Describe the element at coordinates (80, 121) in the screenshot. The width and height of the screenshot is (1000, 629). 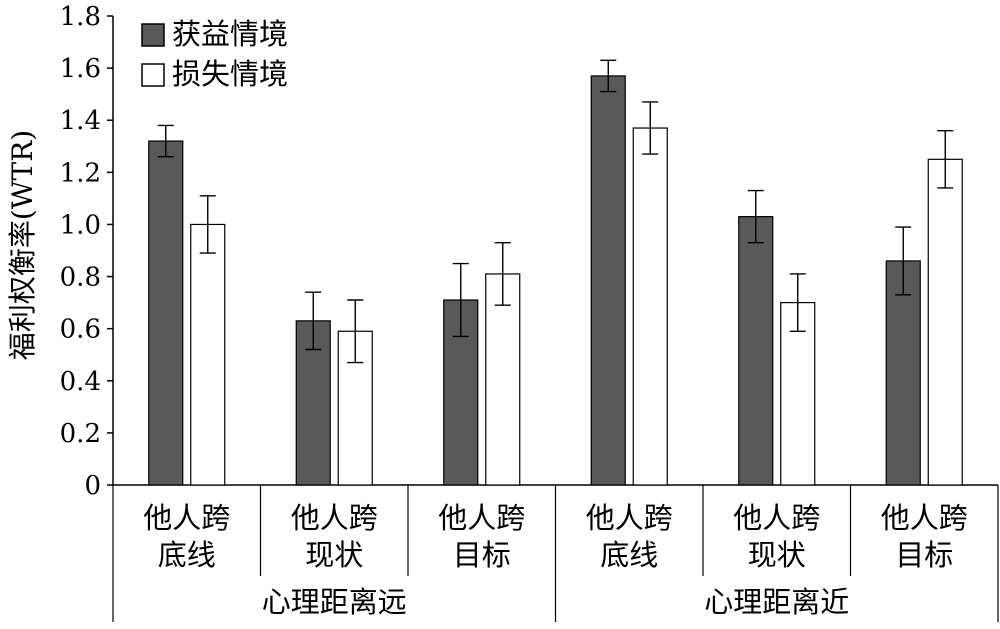
I see `y-tick-label: 1.4` at that location.